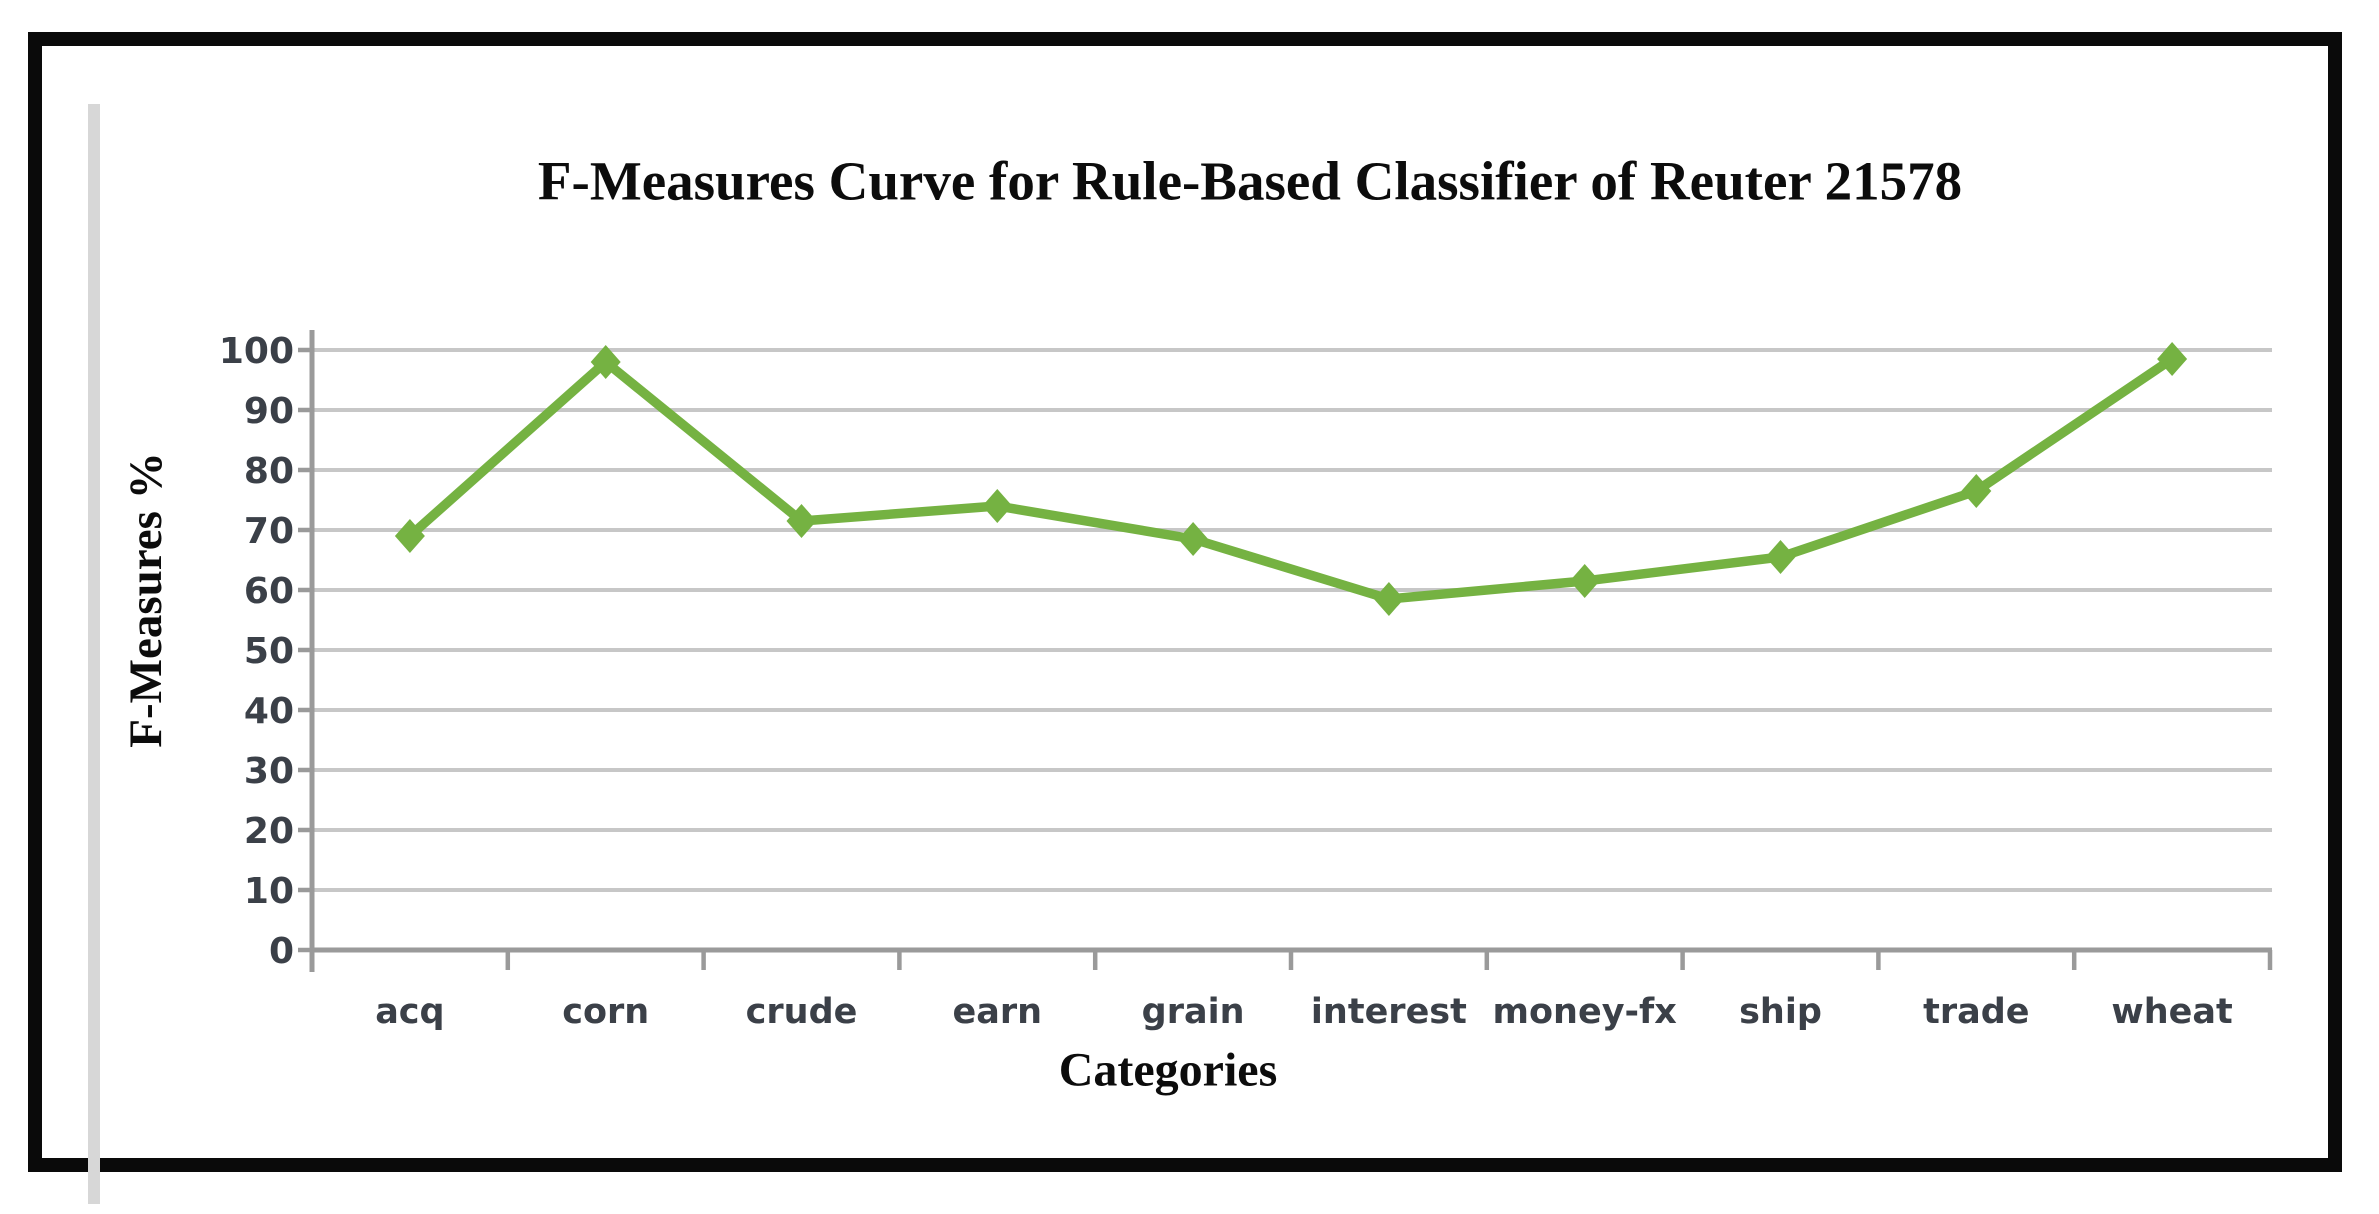 The height and width of the screenshot is (1214, 2379). I want to click on x-tick-label: acq, so click(409, 1012).